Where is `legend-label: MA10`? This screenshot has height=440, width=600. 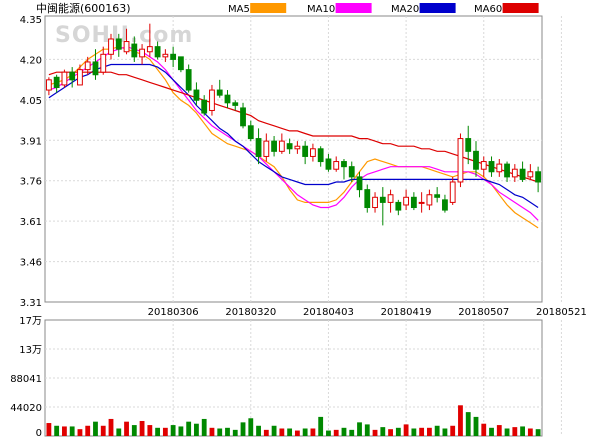 legend-label: MA10 is located at coordinates (321, 9).